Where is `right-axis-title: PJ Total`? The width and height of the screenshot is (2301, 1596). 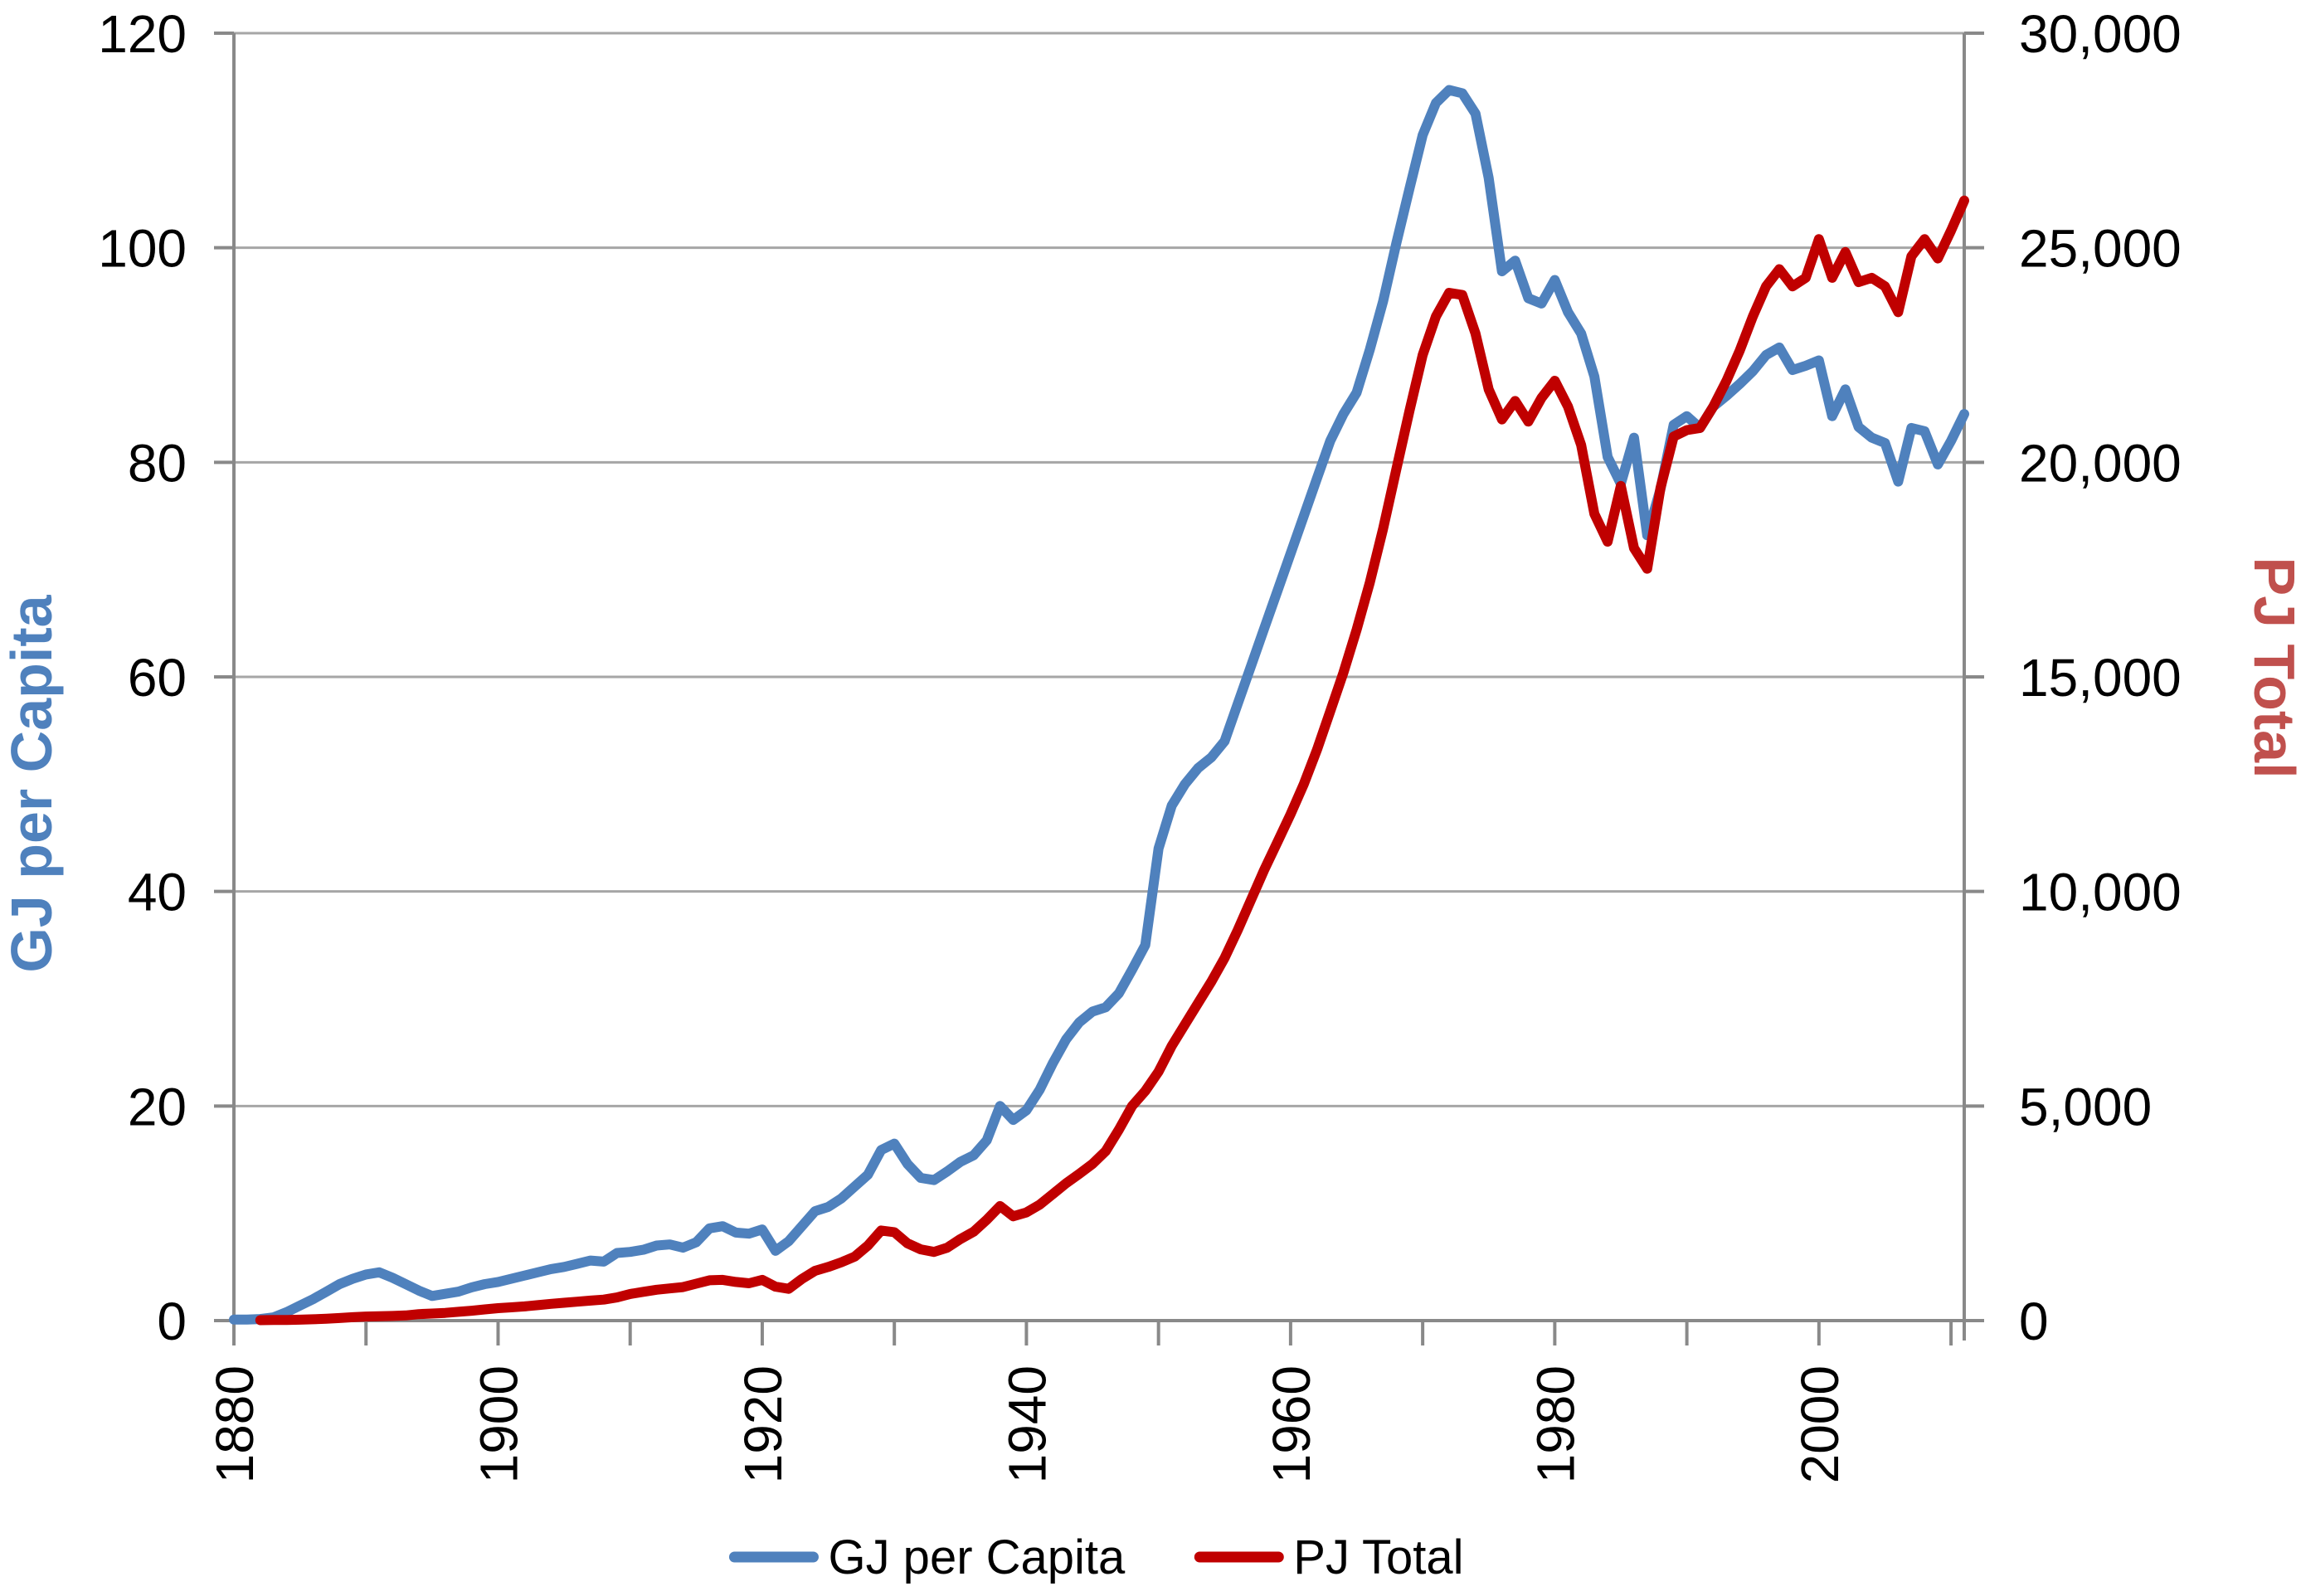 right-axis-title: PJ Total is located at coordinates (2271, 668).